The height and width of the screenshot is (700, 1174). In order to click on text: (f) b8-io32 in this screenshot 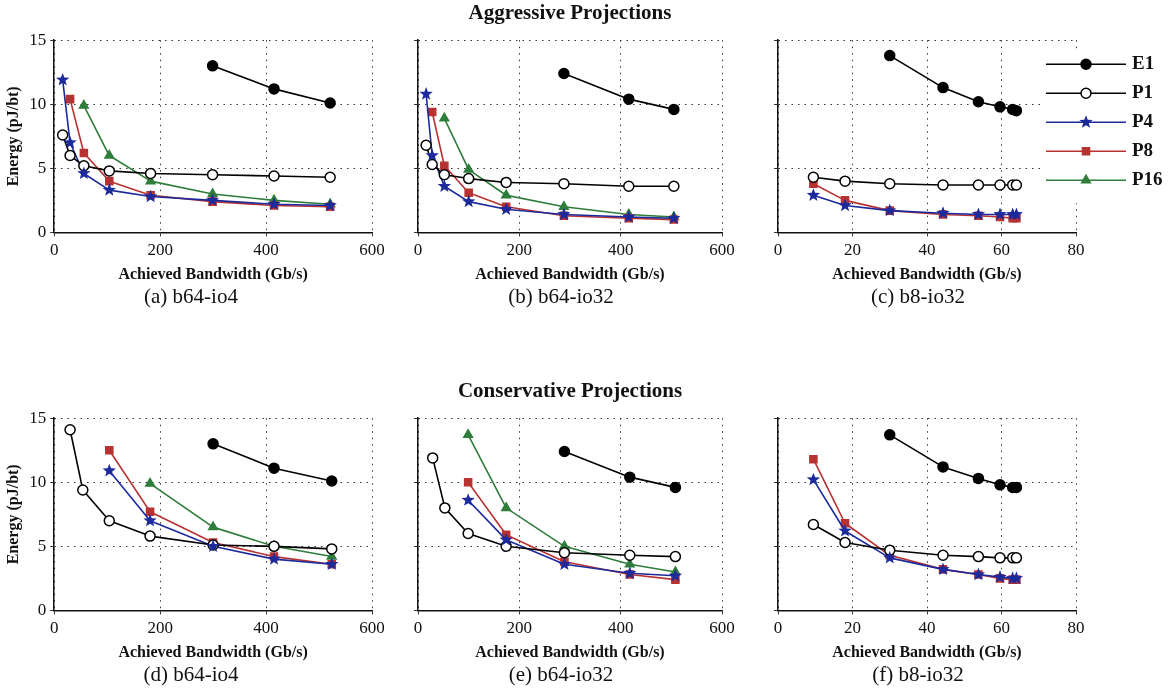, I will do `click(918, 674)`.